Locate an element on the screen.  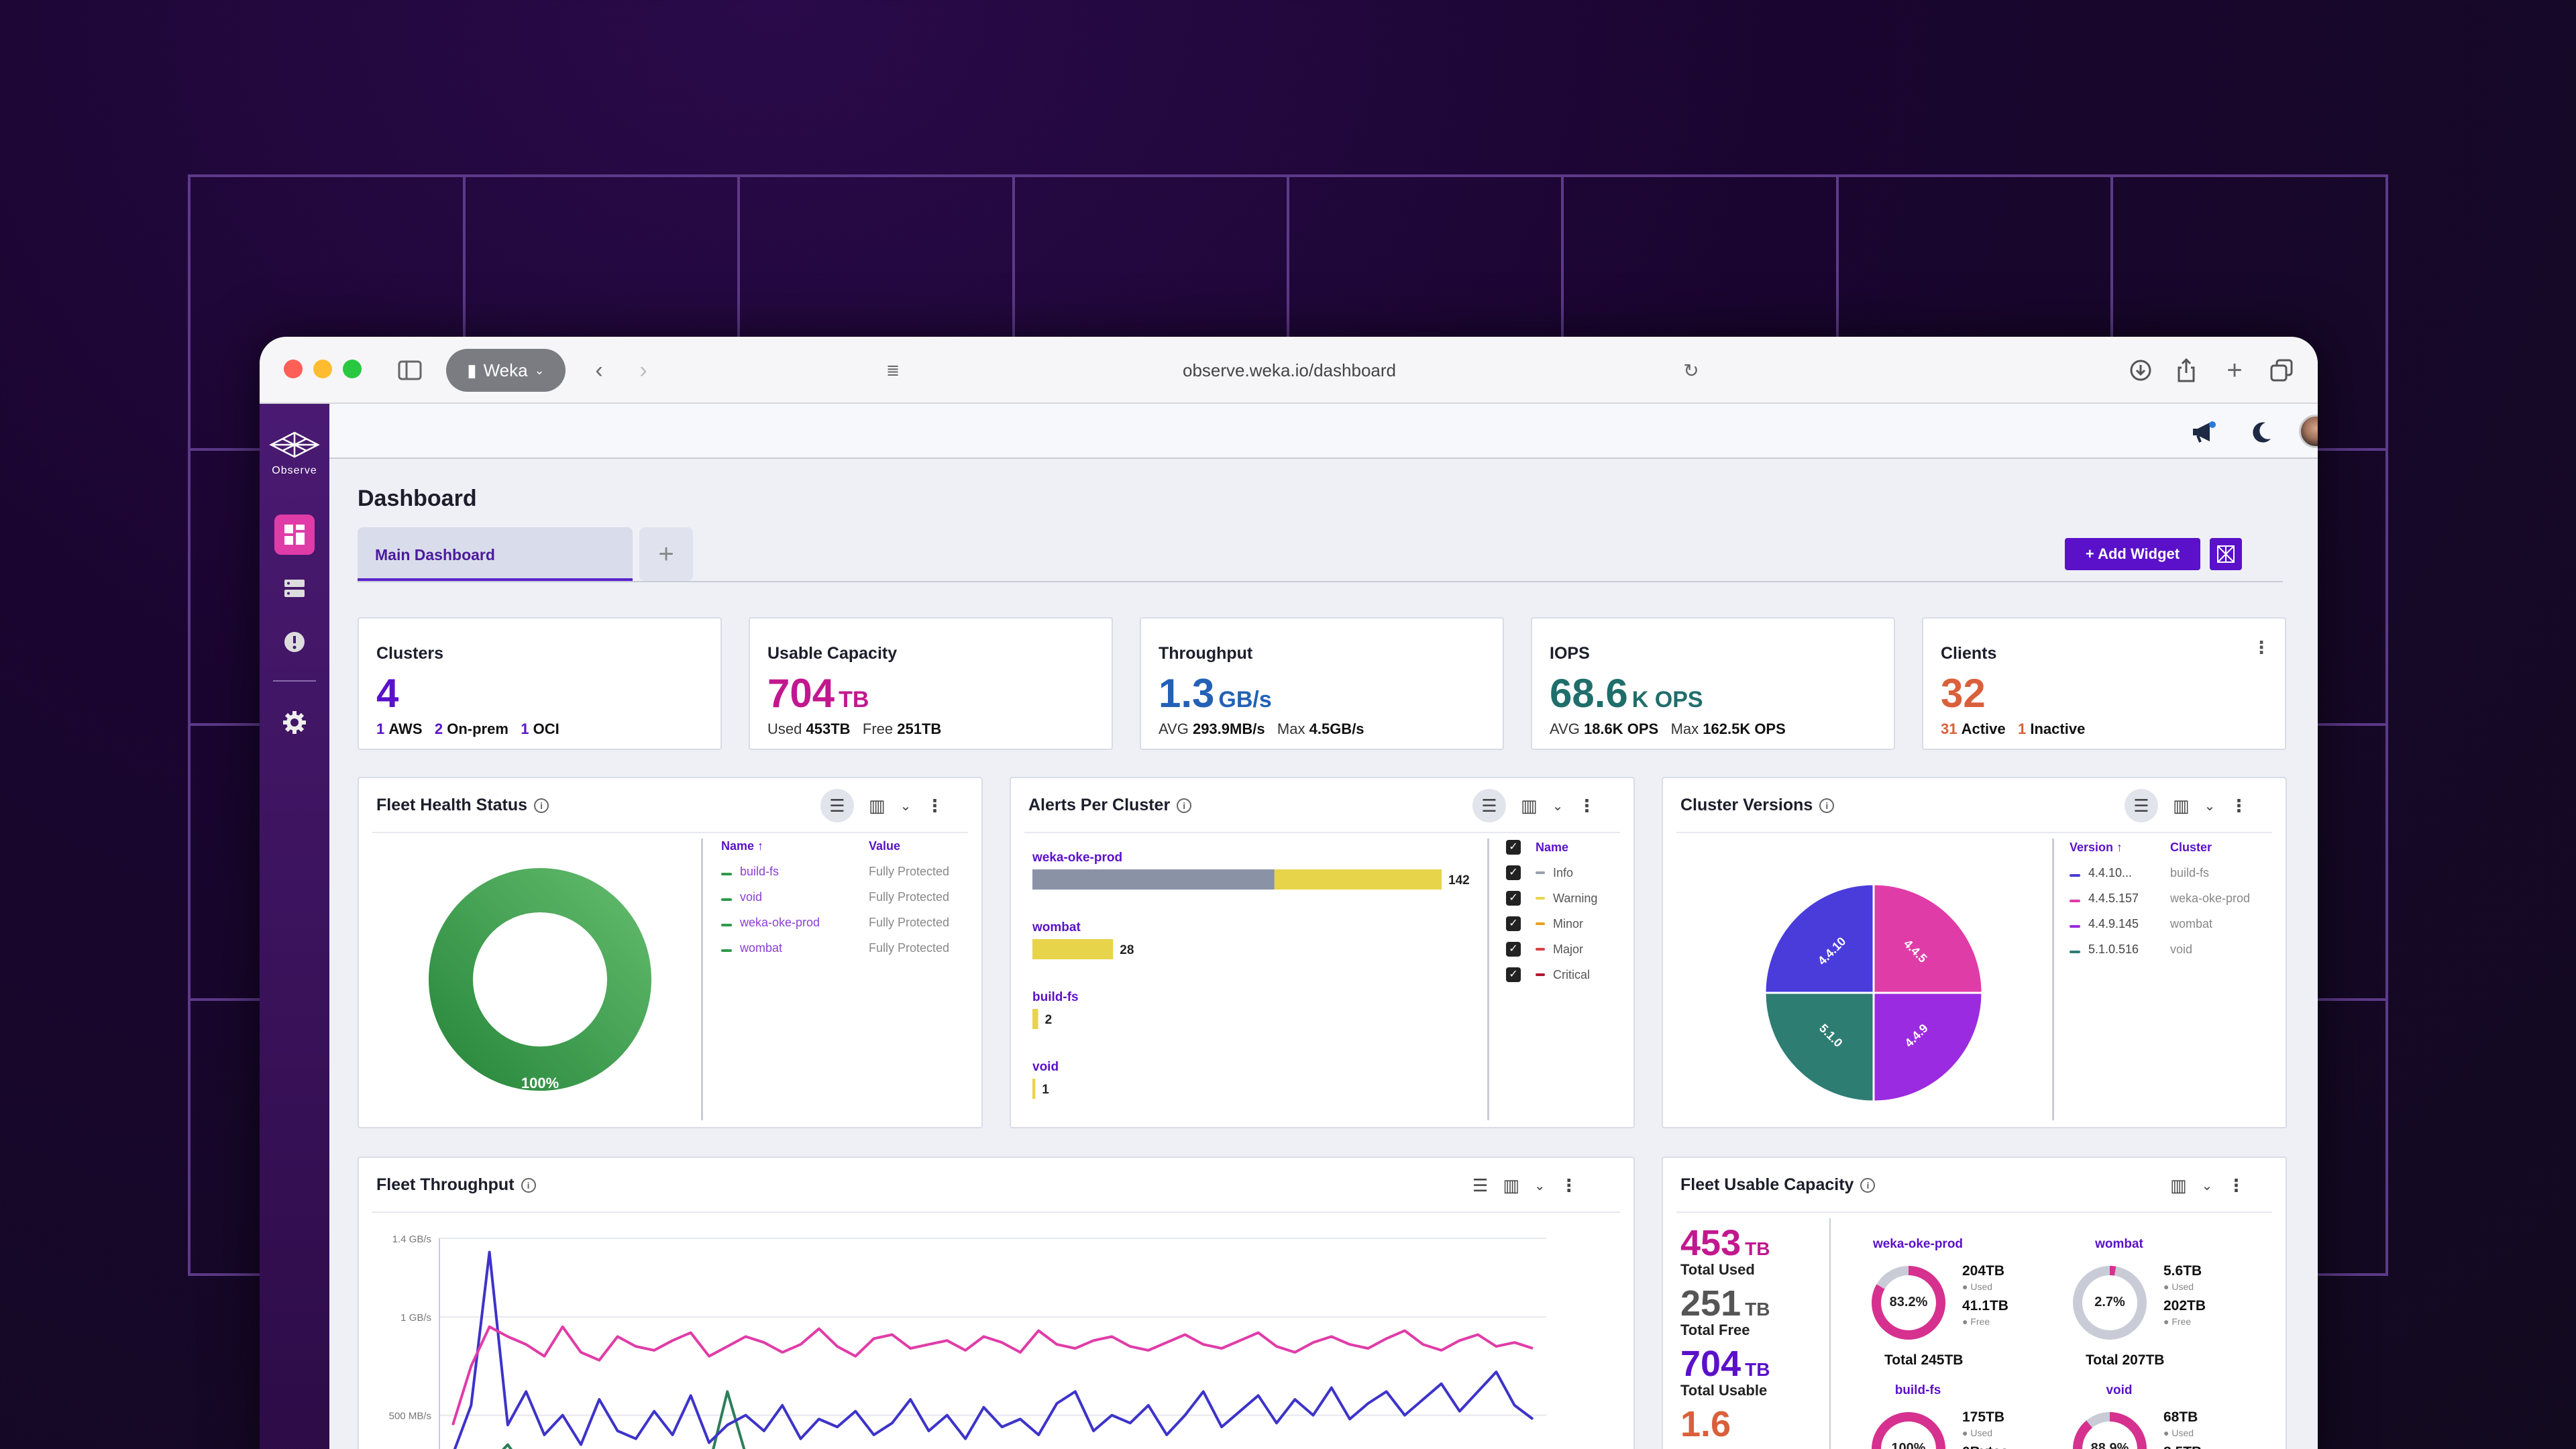
zoom-window-button is located at coordinates (352, 369).